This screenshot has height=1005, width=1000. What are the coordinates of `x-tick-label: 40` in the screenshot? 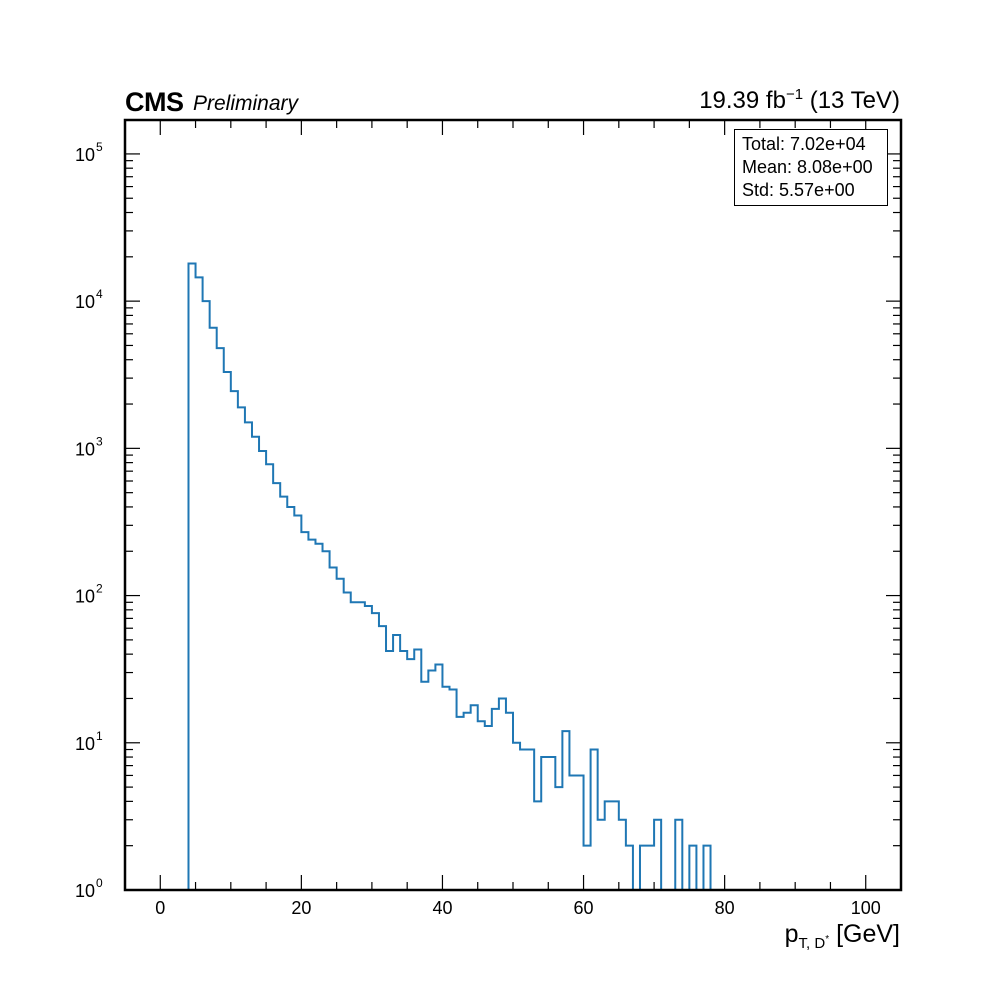 It's located at (442, 908).